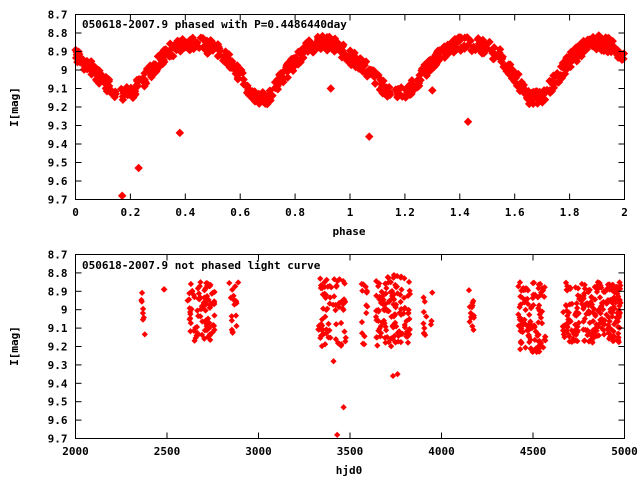  Describe the element at coordinates (515, 212) in the screenshot. I see `x-tick-label: 1.6` at that location.